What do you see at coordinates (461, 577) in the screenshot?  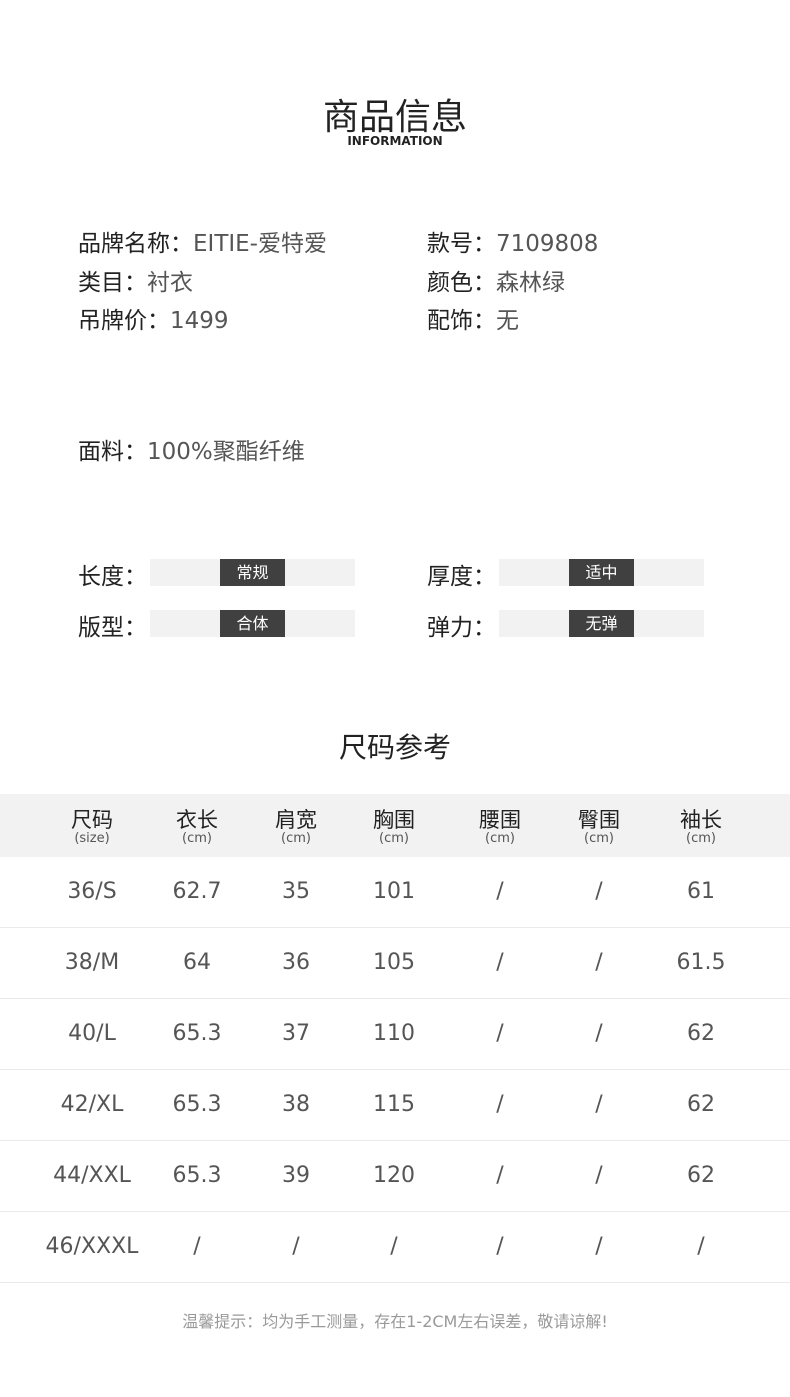 I see `attribute-label: 厚度：` at bounding box center [461, 577].